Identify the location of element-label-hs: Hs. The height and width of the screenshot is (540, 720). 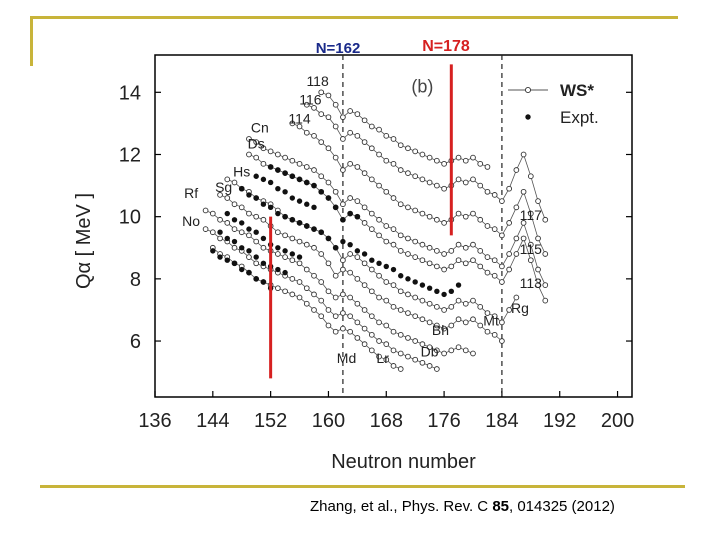
(241, 171).